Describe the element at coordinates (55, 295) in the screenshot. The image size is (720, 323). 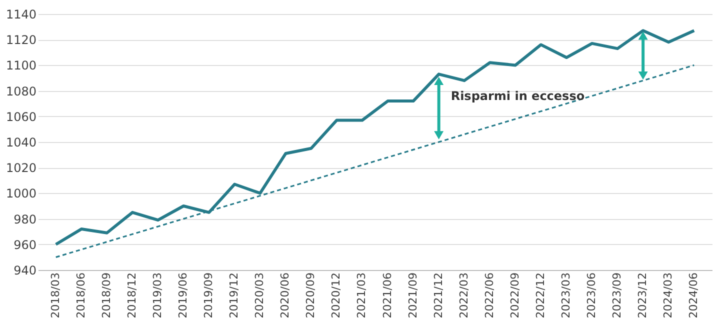
I see `x-tick-label: 2018/03` at that location.